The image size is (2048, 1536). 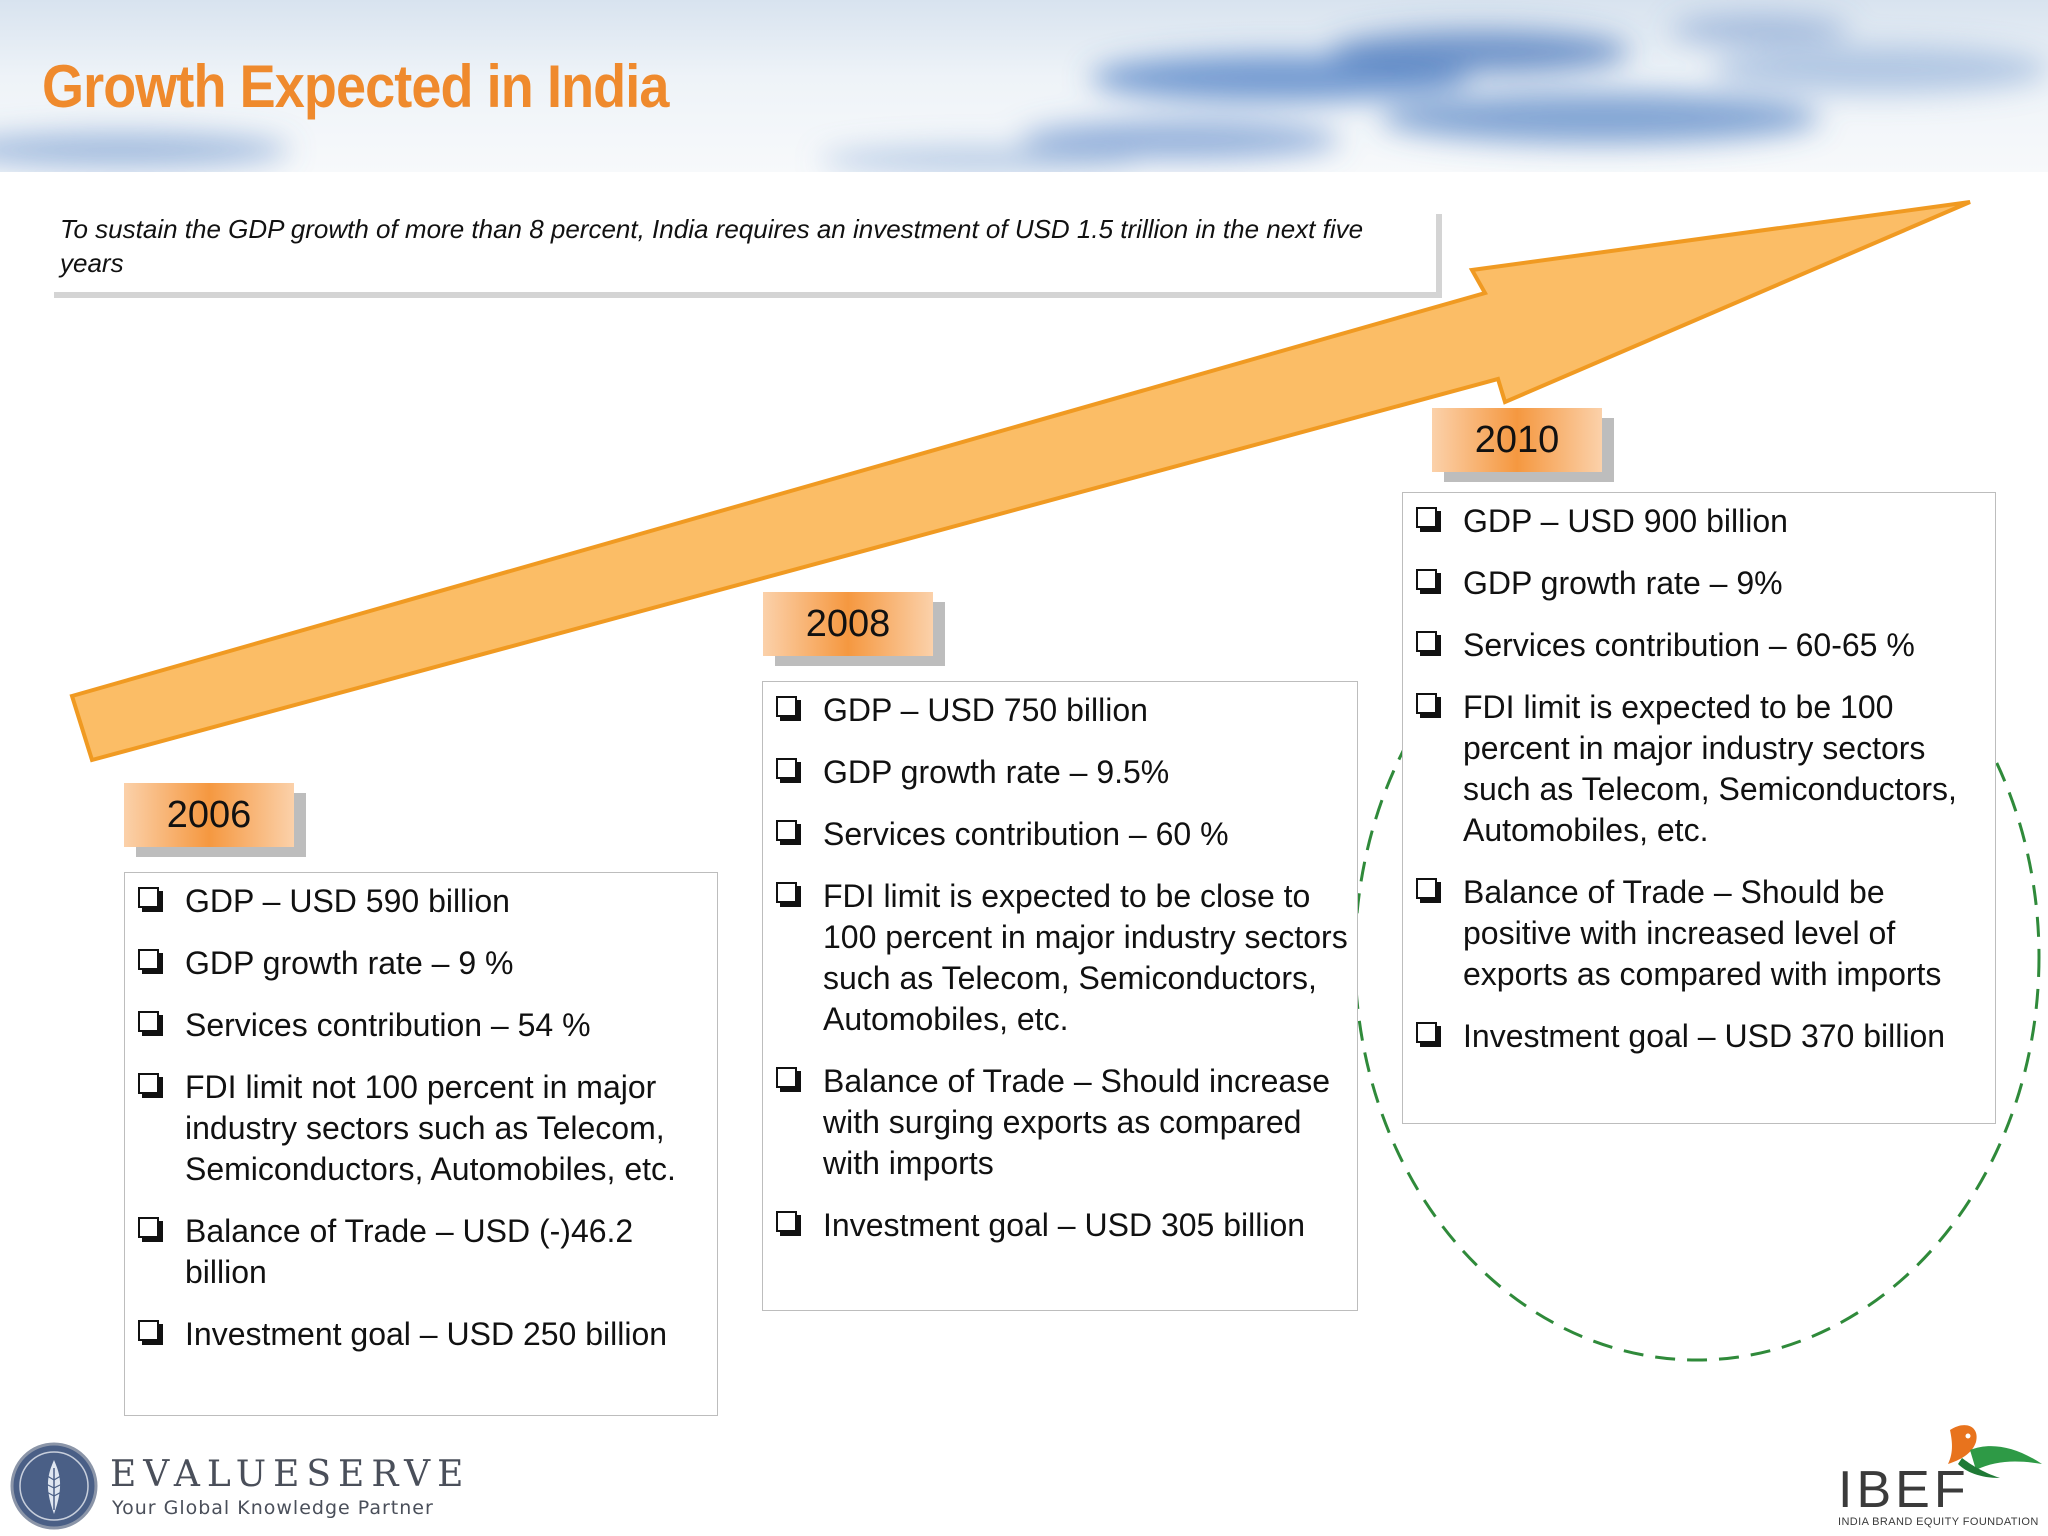 I want to click on list-item: Investment goal – USD 305 billion, so click(x=1061, y=1225).